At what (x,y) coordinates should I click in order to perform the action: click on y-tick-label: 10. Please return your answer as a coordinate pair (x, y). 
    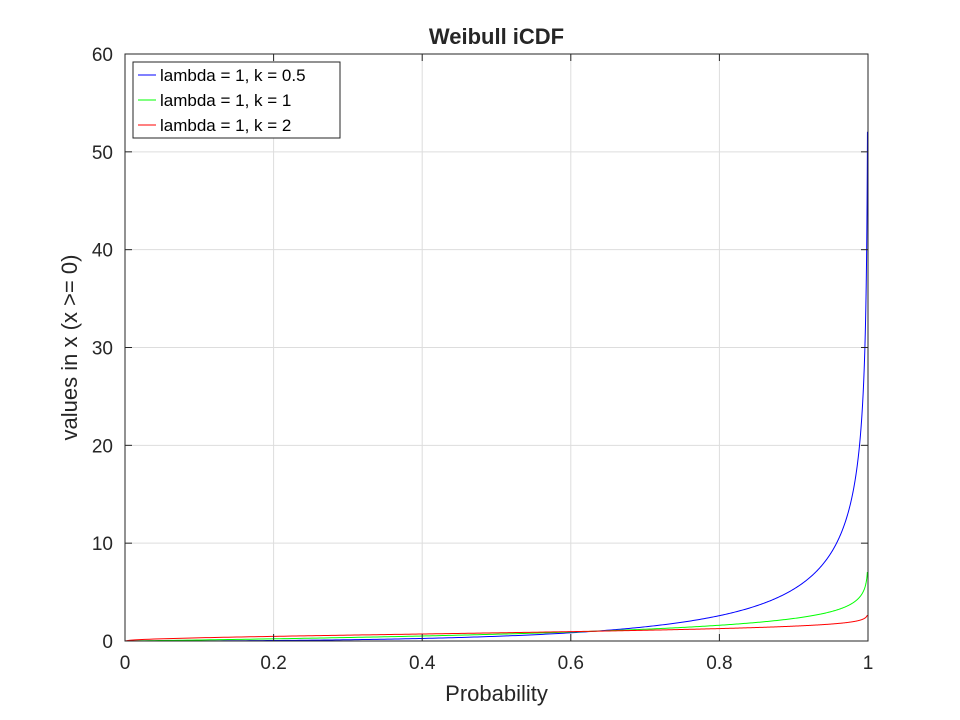
    Looking at the image, I should click on (102, 544).